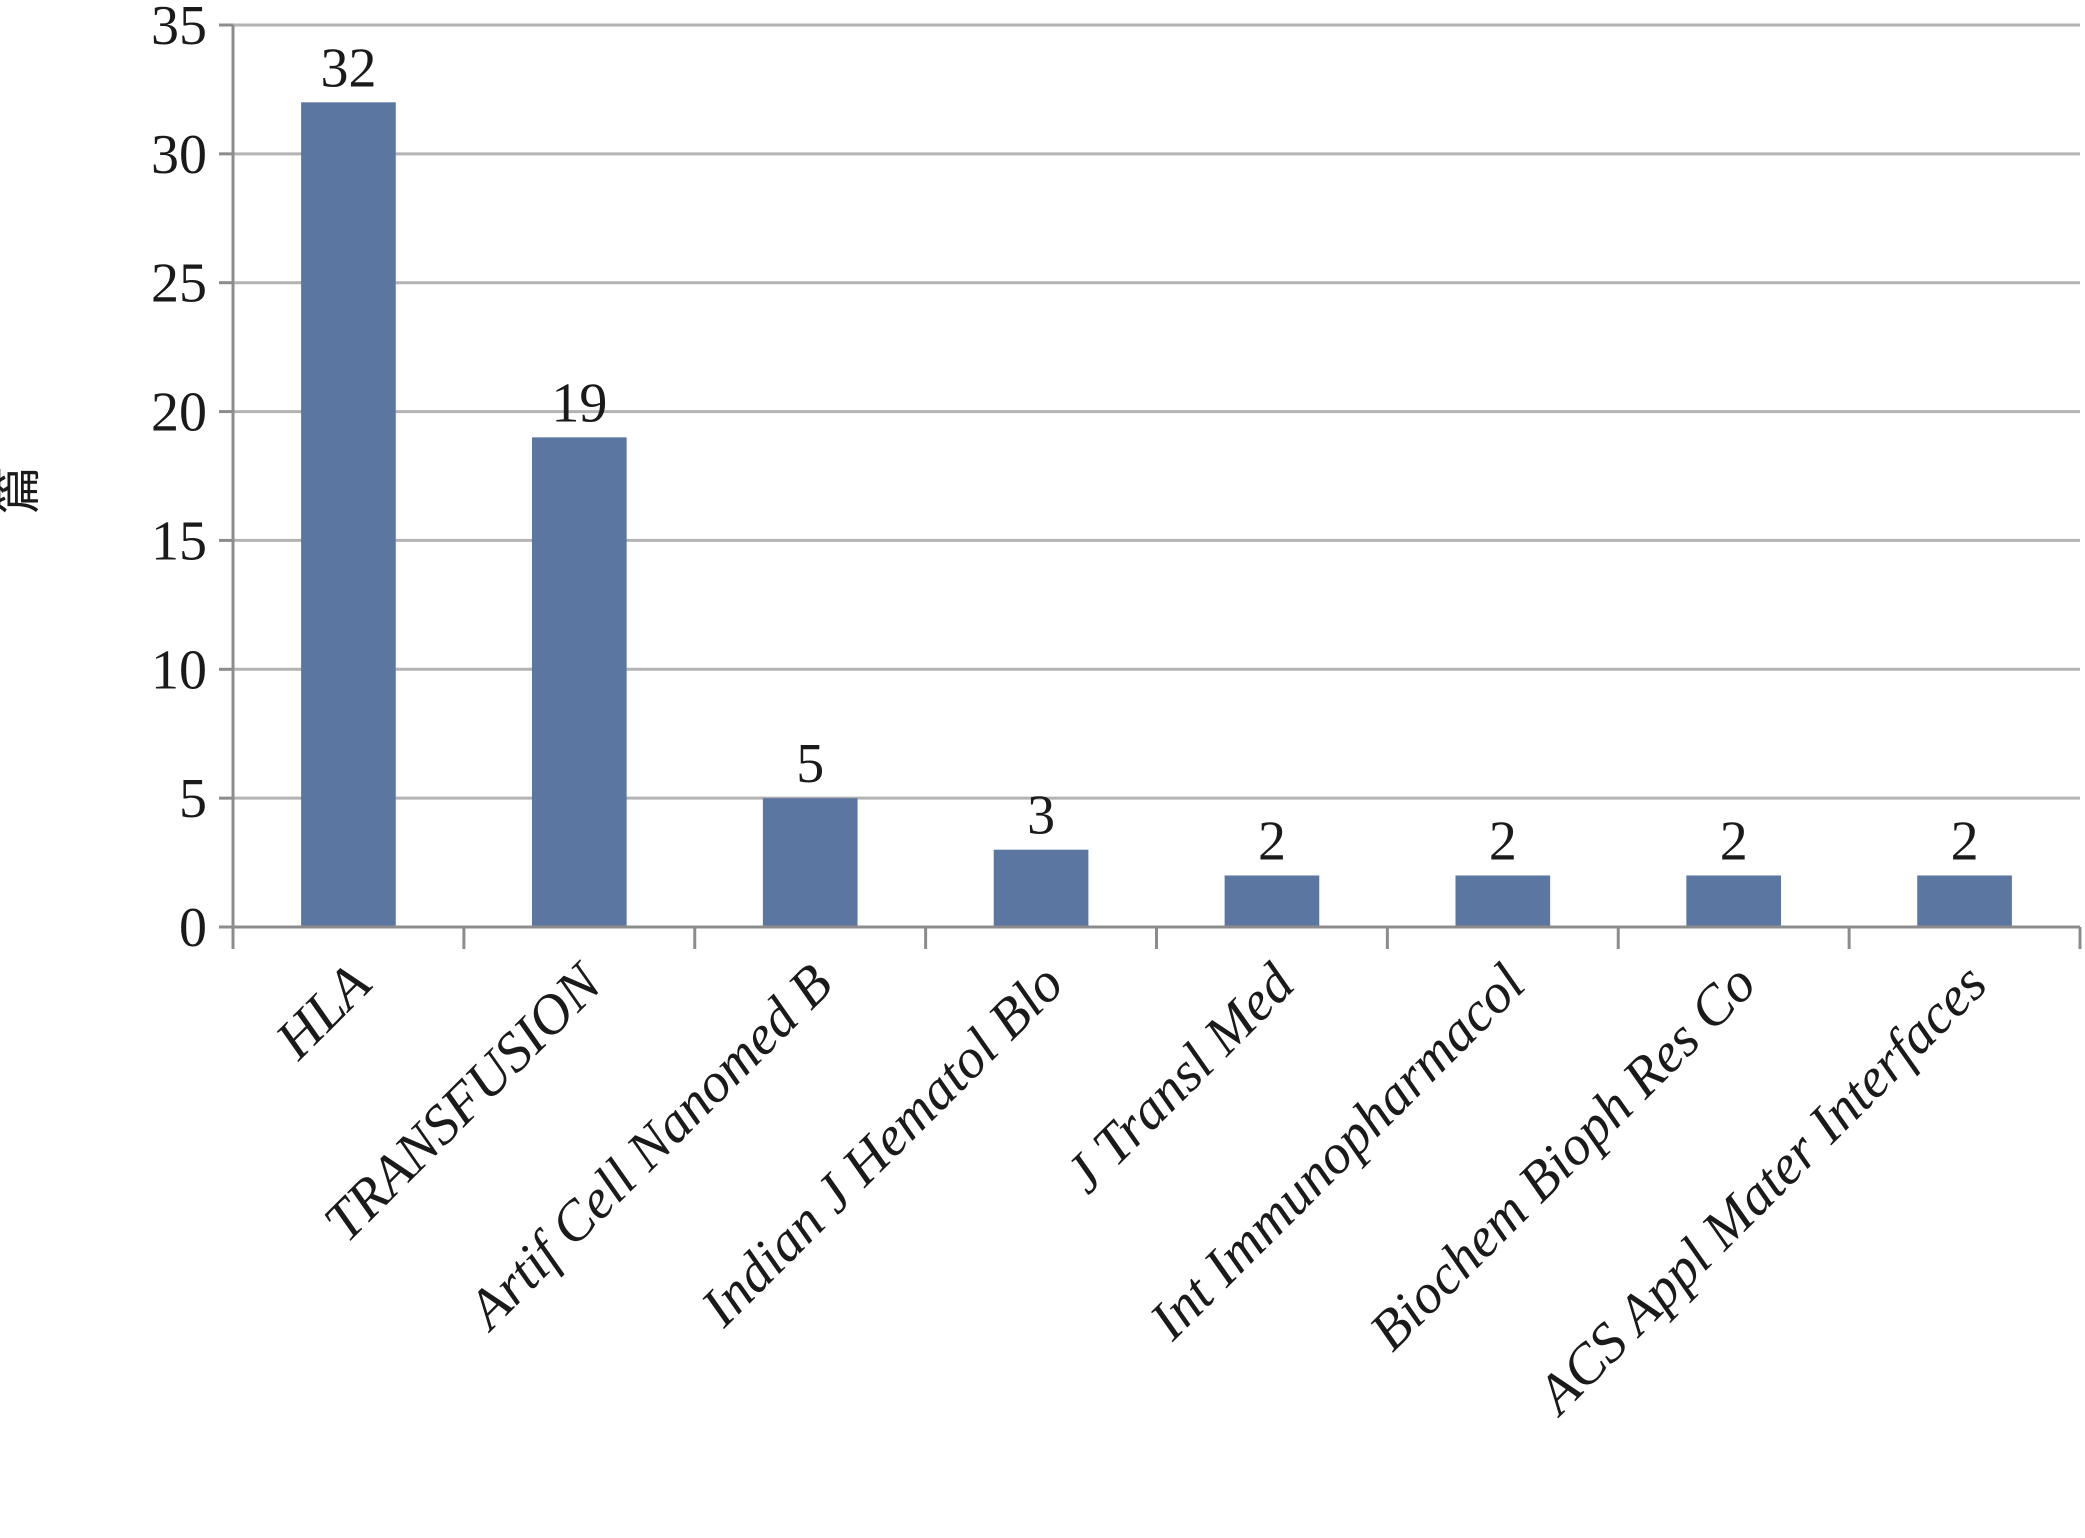 Image resolution: width=2085 pixels, height=1538 pixels. Describe the element at coordinates (348, 68) in the screenshot. I see `data-label: 32` at that location.